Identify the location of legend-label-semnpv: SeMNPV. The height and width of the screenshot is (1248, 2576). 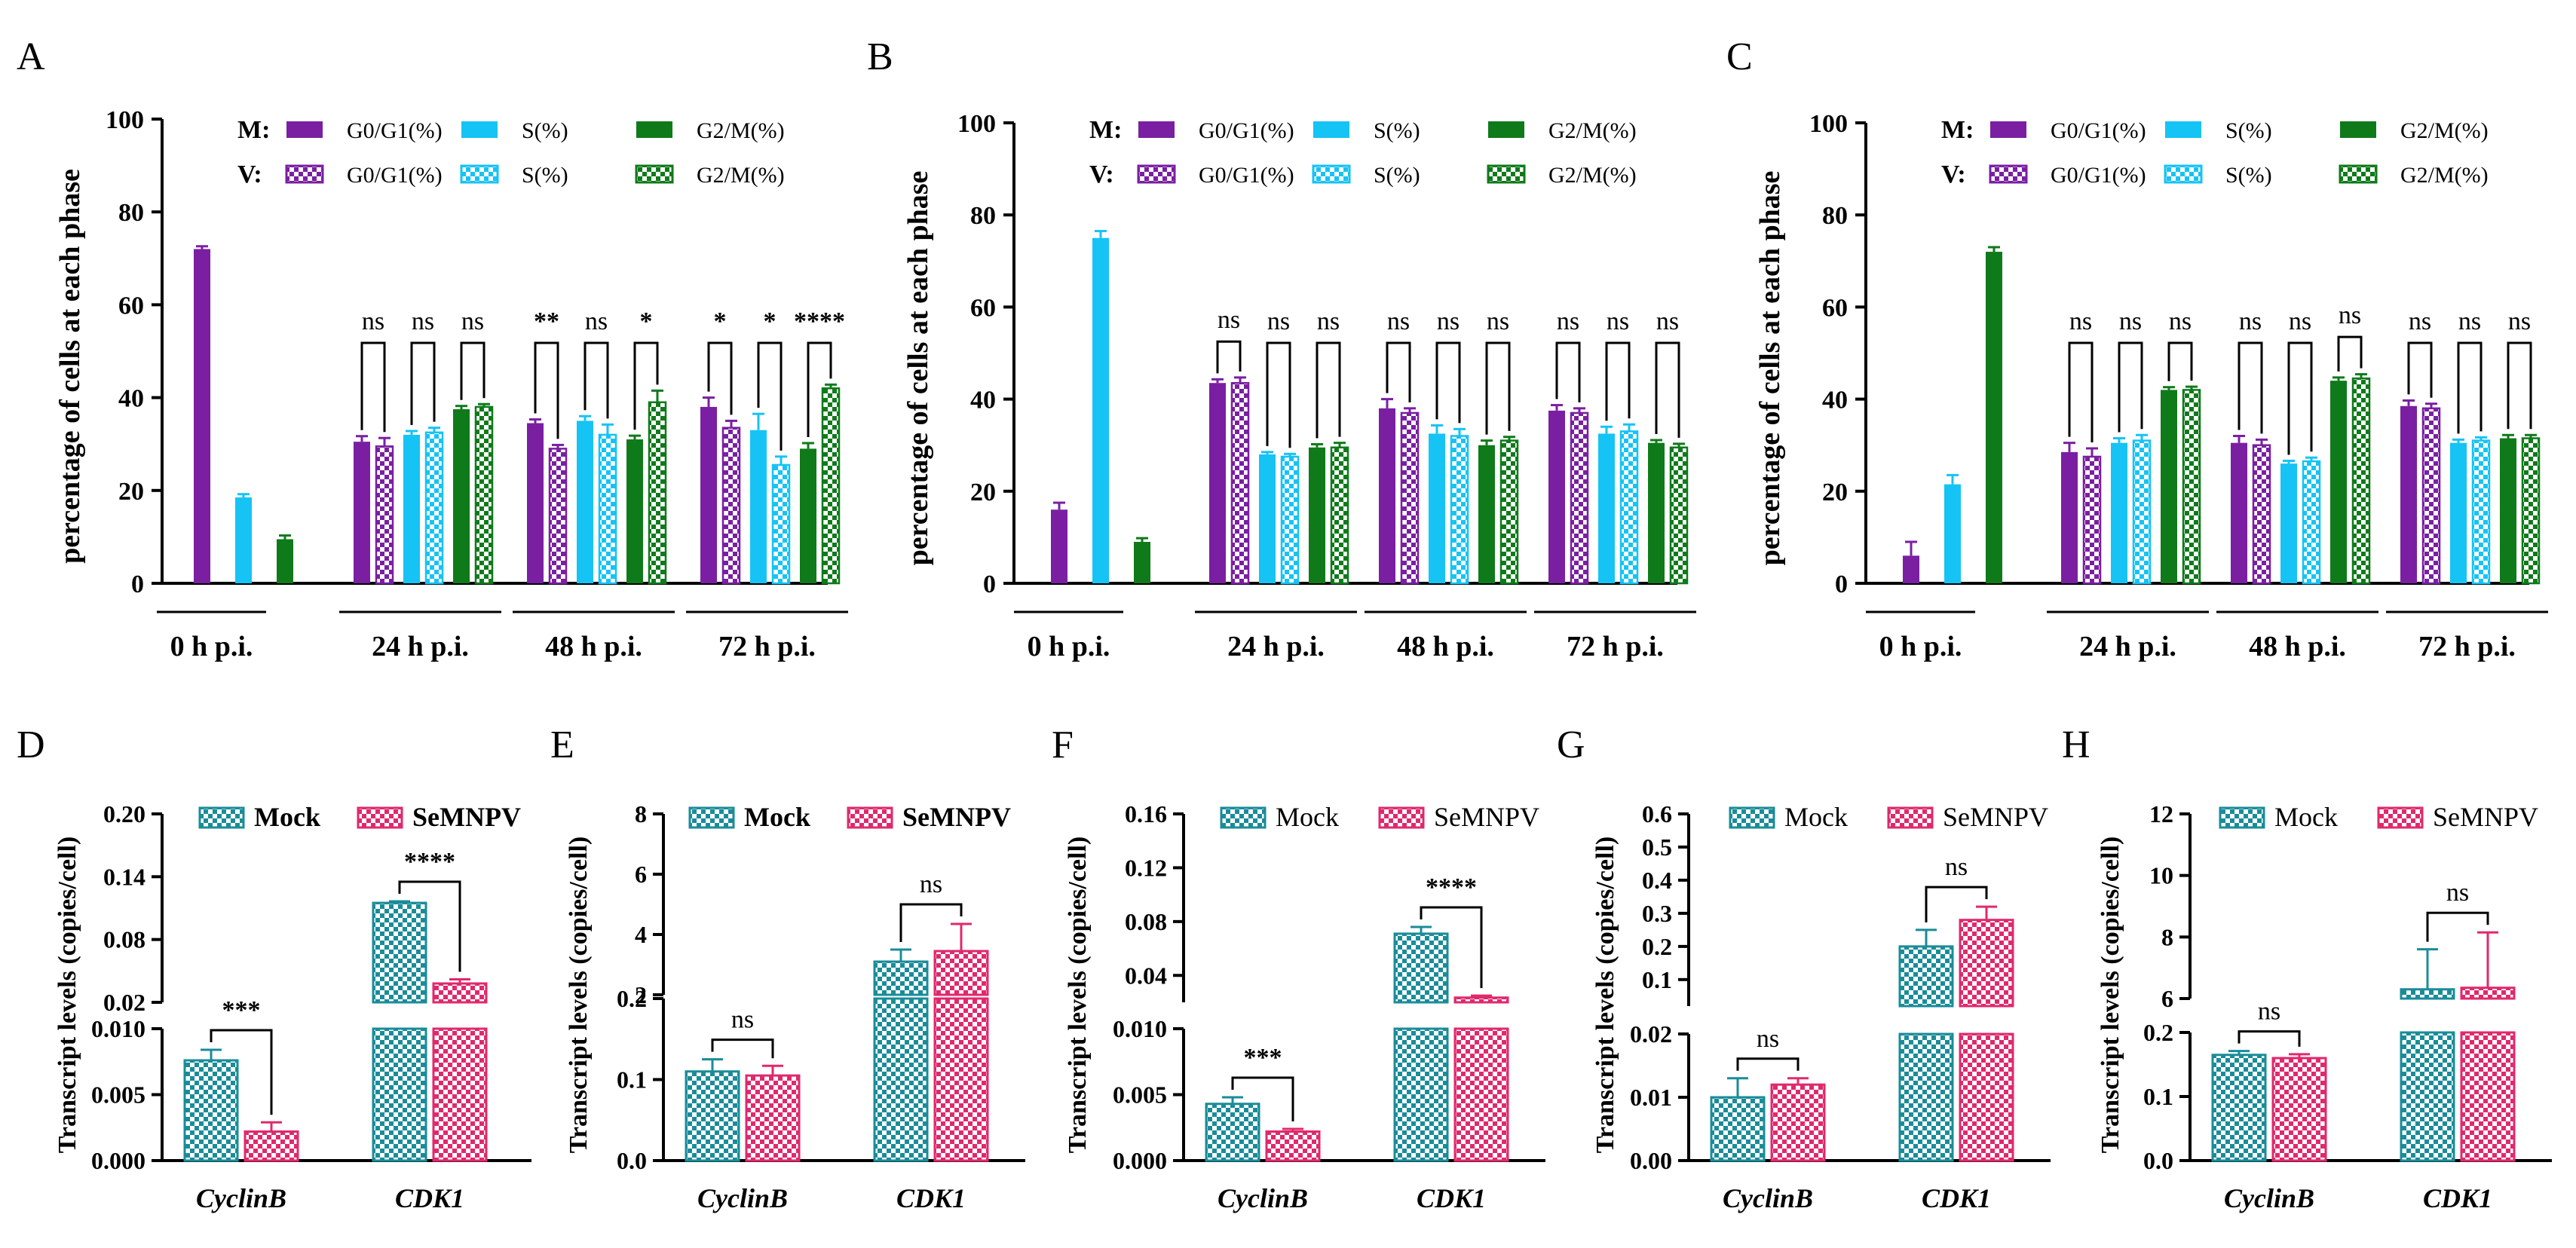
(466, 817).